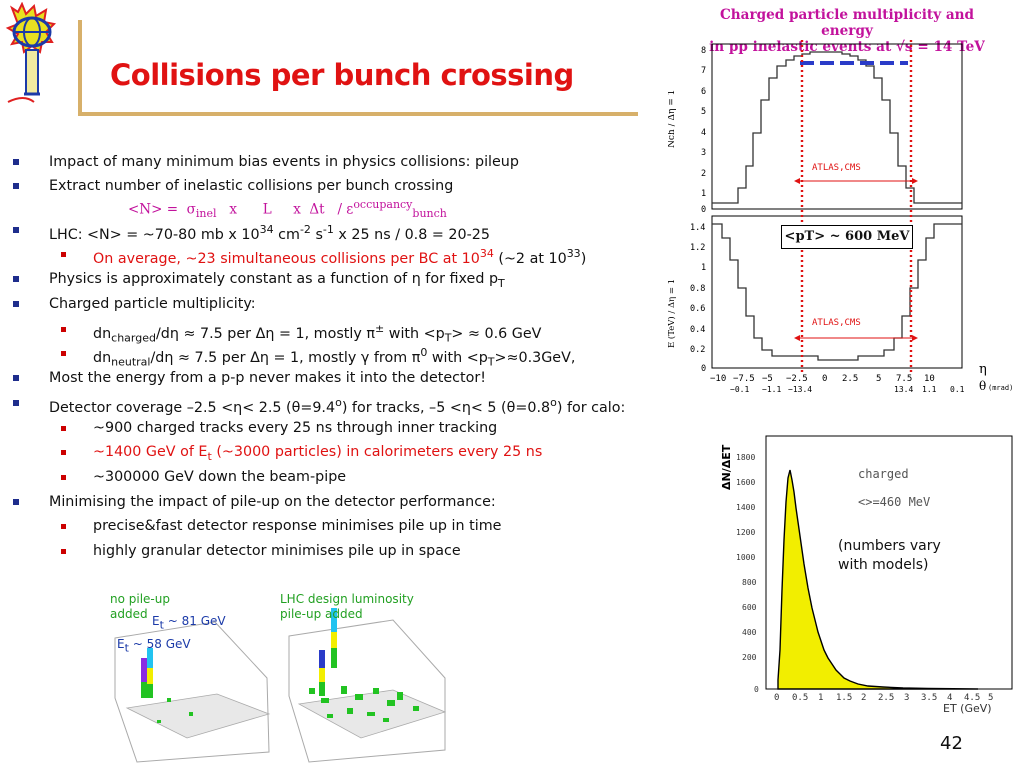 The height and width of the screenshot is (768, 1024). Describe the element at coordinates (745, 482) in the screenshot. I see `et-ytick: 1600` at that location.